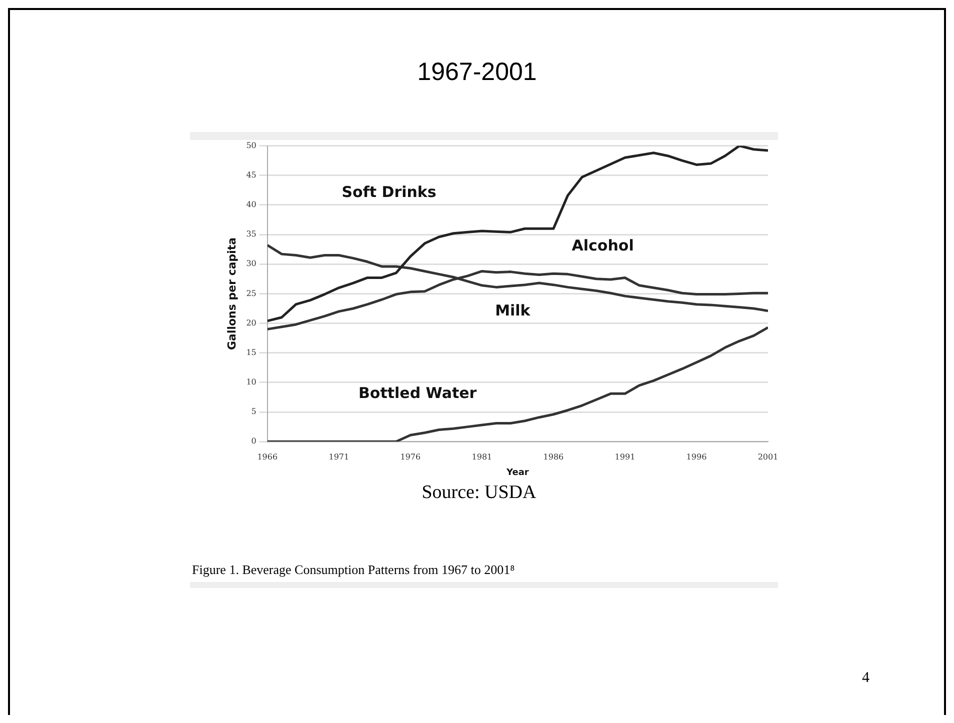 The width and height of the screenshot is (954, 723). Describe the element at coordinates (267, 457) in the screenshot. I see `x-tick-label: 1966` at that location.